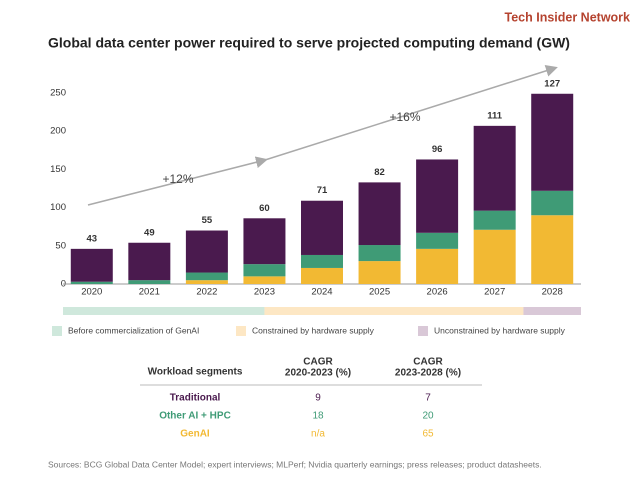 Image resolution: width=640 pixels, height=479 pixels. Describe the element at coordinates (428, 434) in the screenshot. I see `table-cell: 65` at that location.